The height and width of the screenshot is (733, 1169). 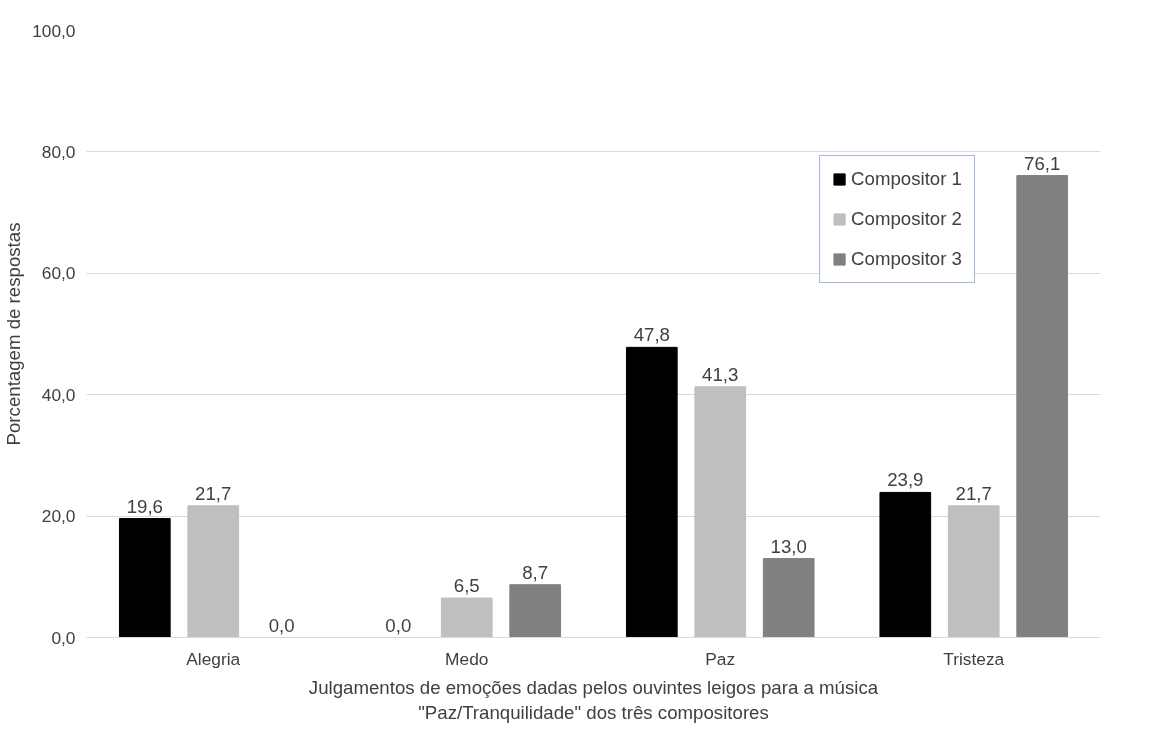 I want to click on legend-label: Compositor 1, so click(x=906, y=179).